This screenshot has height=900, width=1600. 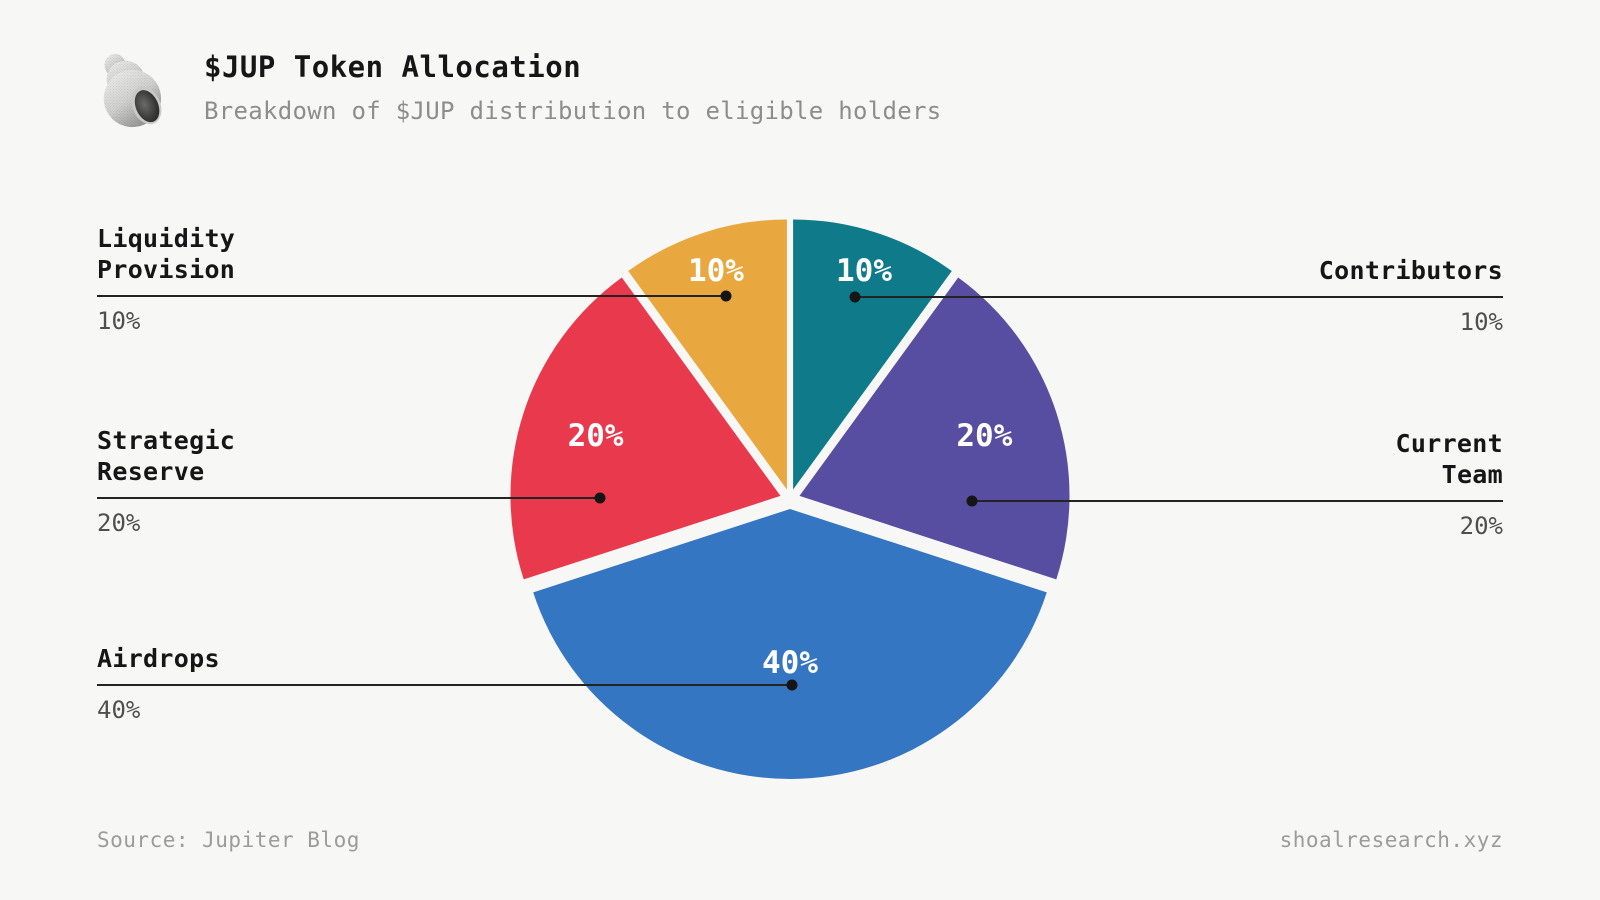 What do you see at coordinates (119, 710) in the screenshot?
I see `callout-percent-airdrops: 40%` at bounding box center [119, 710].